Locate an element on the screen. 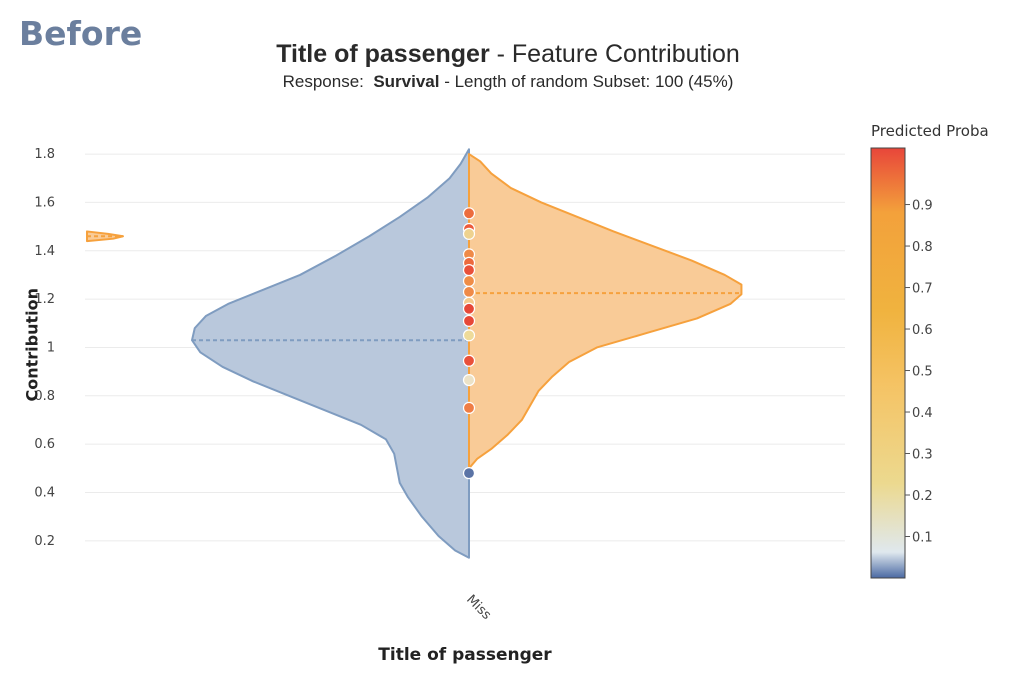 The image size is (1016, 677). x-axis-label: Title of passenger is located at coordinates (465, 655).